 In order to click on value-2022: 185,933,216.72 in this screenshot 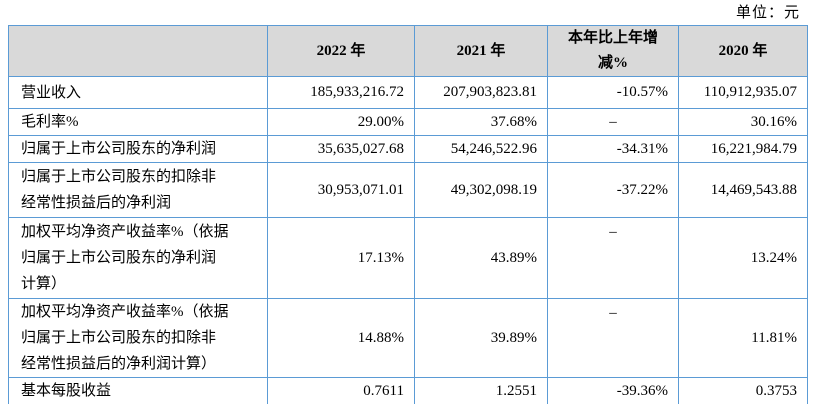, I will do `click(341, 92)`.